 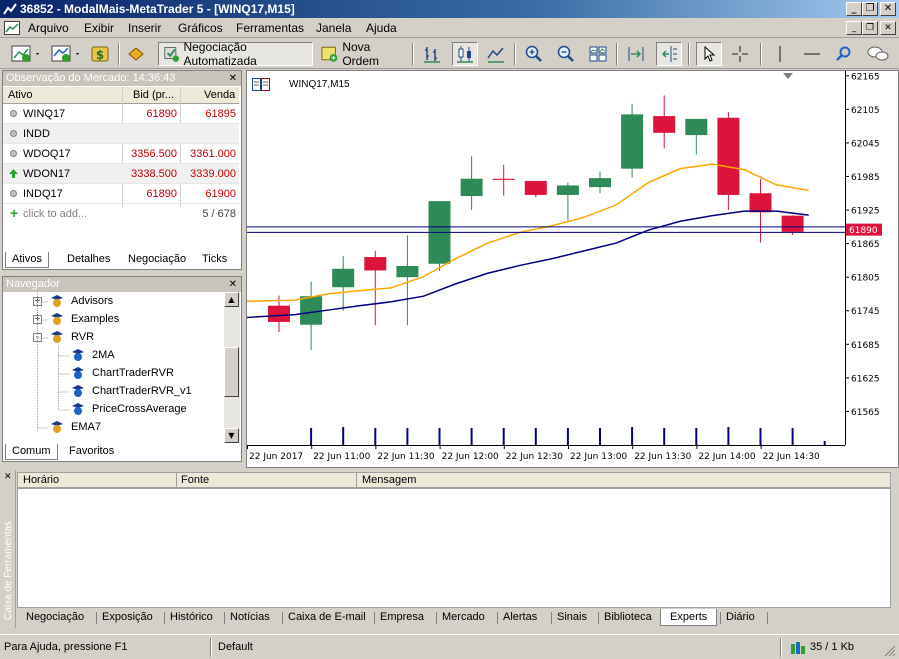 I want to click on menu-exibir: Exibir, so click(x=99, y=28).